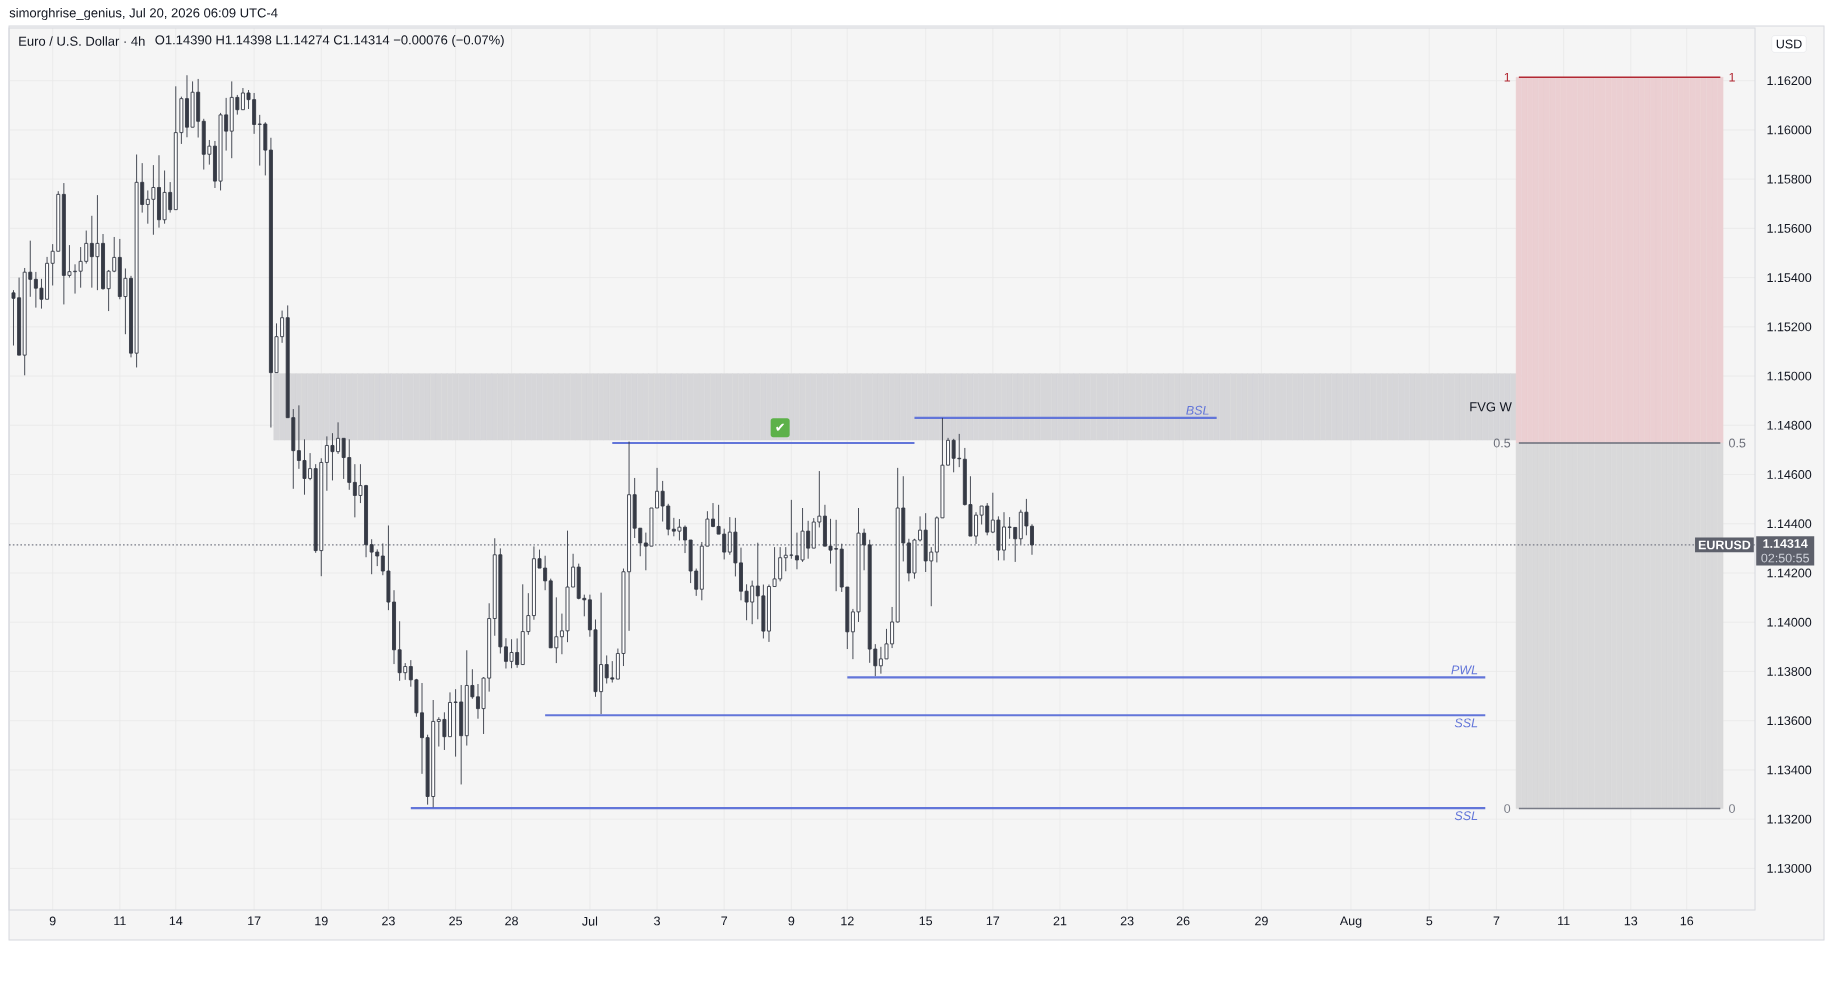 Image resolution: width=1835 pixels, height=1000 pixels. Describe the element at coordinates (1732, 808) in the screenshot. I see `text: 0` at that location.